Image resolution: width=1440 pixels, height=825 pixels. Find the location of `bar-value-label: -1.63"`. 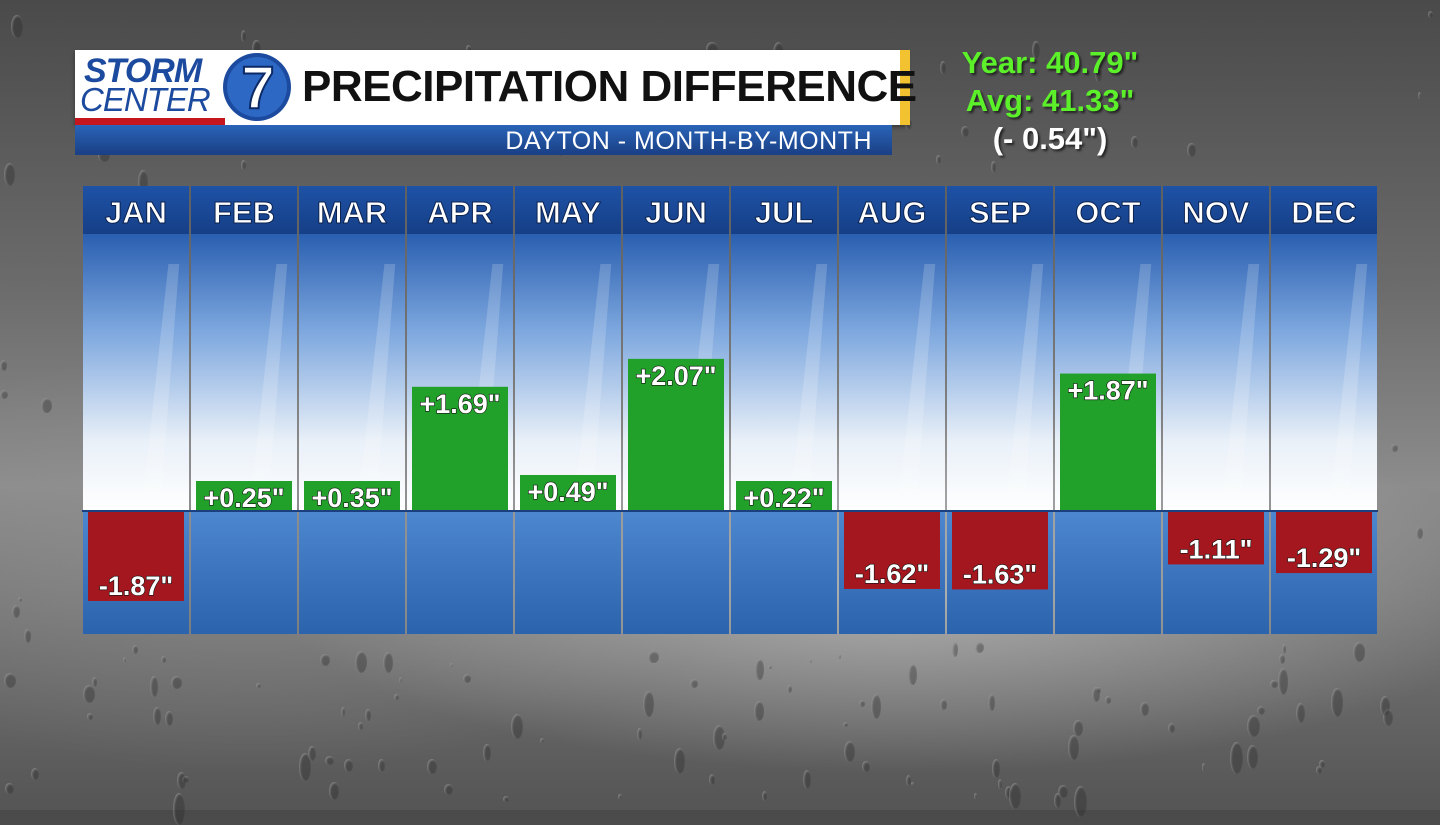

bar-value-label: -1.63" is located at coordinates (1000, 574).